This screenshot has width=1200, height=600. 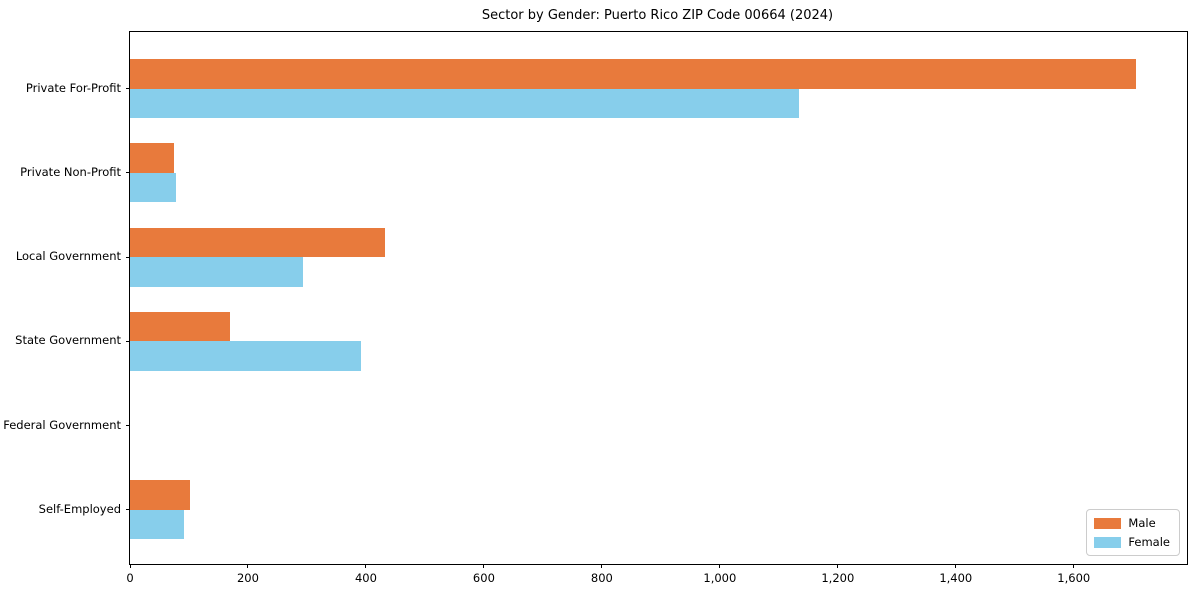 I want to click on x-tick-label-400: 400, so click(x=365, y=578).